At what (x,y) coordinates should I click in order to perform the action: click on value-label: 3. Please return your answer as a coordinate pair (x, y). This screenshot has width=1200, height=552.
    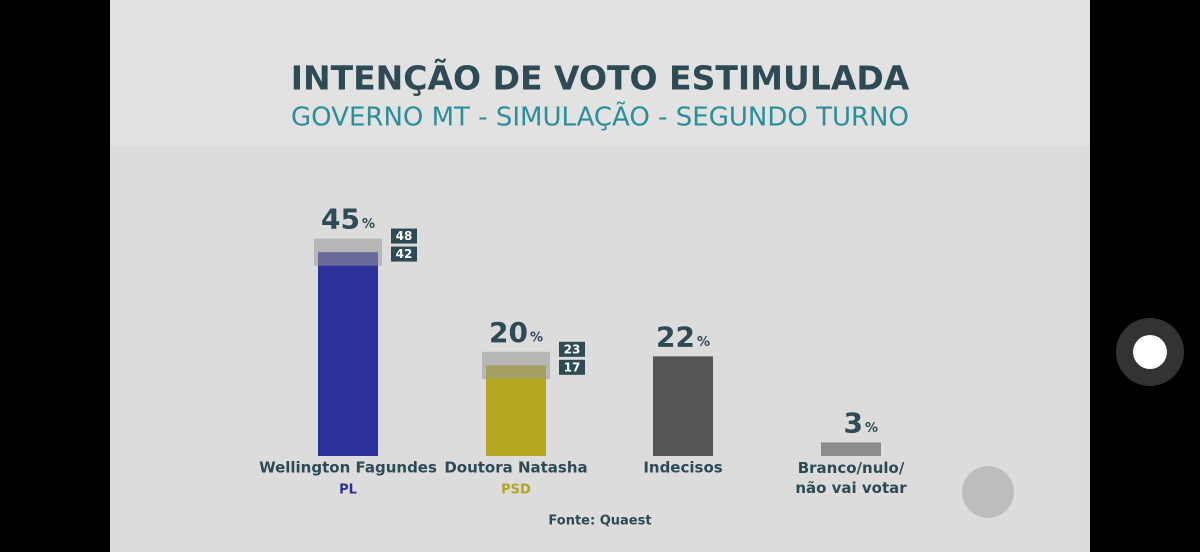
    Looking at the image, I should click on (853, 422).